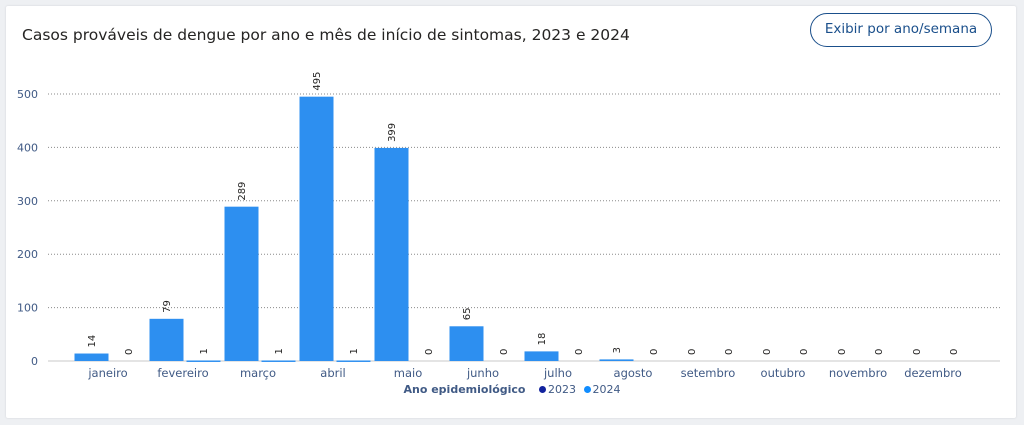 This screenshot has height=425, width=1024. Describe the element at coordinates (34, 361) in the screenshot. I see `y-tick-label: 0` at that location.